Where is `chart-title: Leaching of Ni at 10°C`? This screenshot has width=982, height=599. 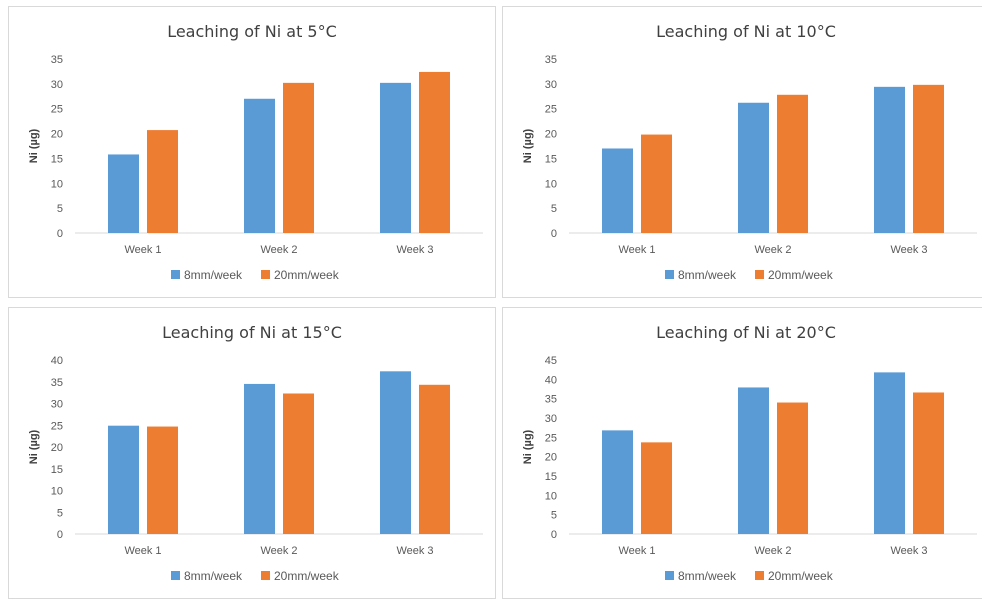
chart-title: Leaching of Ni at 10°C is located at coordinates (746, 31).